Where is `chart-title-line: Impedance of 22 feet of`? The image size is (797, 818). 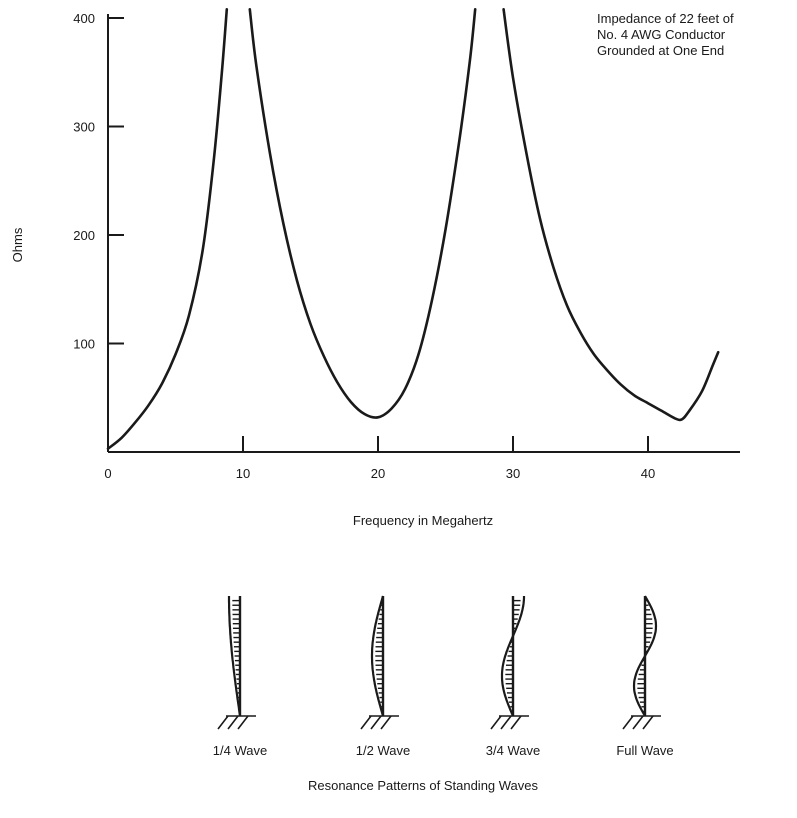
chart-title-line: Impedance of 22 feet of is located at coordinates (665, 18).